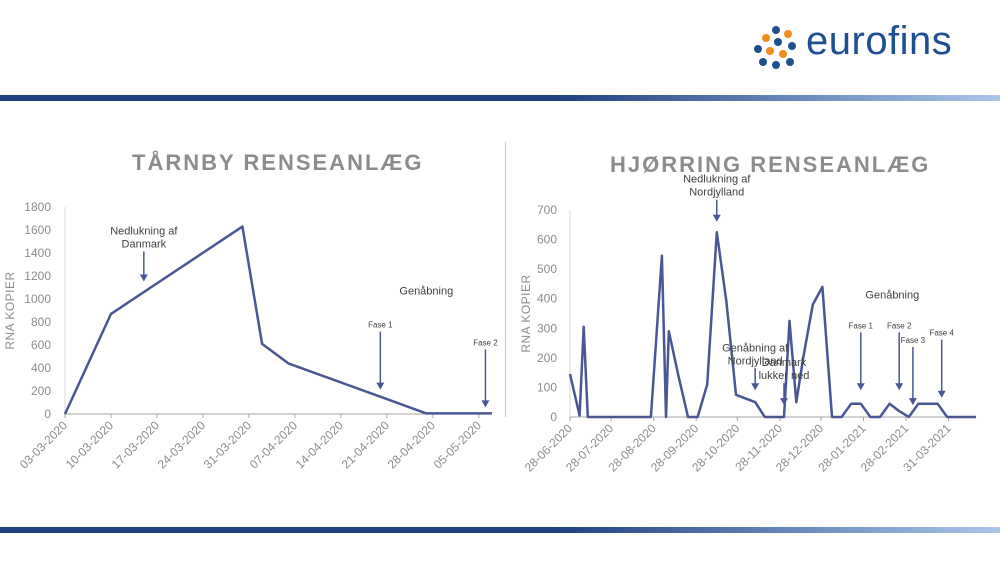  Describe the element at coordinates (37, 230) in the screenshot. I see `y-tick-label: 1600` at that location.